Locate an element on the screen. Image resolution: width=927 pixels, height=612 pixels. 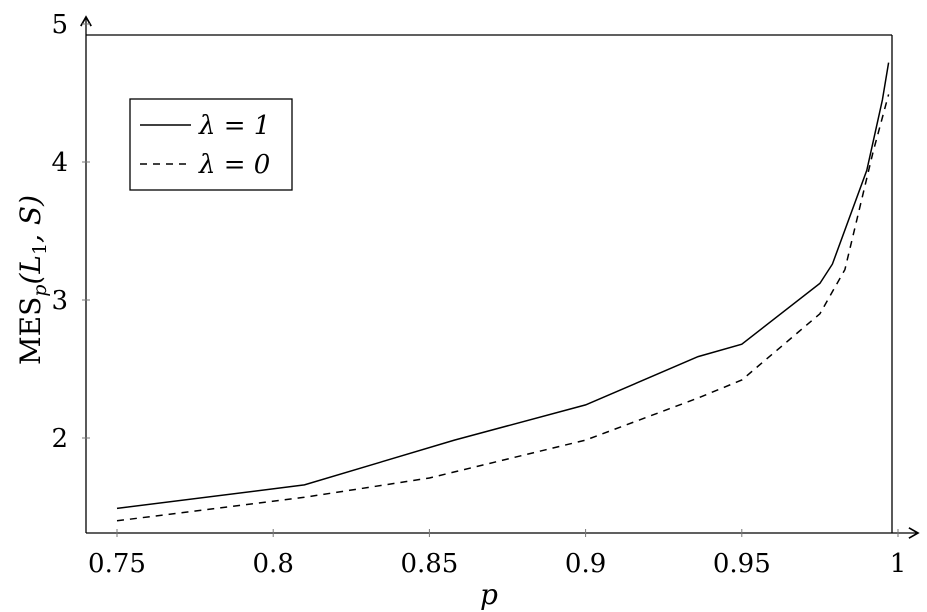
y-label-sub: p is located at coordinates (40, 291).